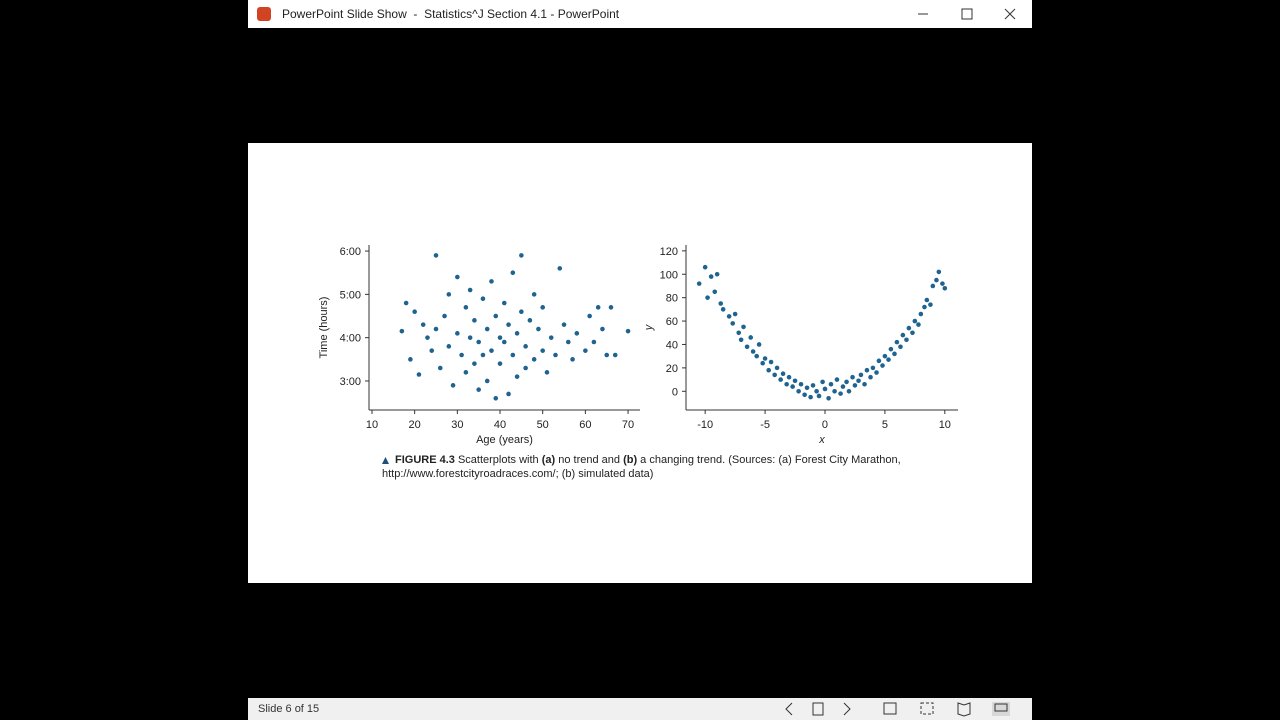 The width and height of the screenshot is (1280, 720). Describe the element at coordinates (890, 708) in the screenshot. I see `normal-view` at that location.